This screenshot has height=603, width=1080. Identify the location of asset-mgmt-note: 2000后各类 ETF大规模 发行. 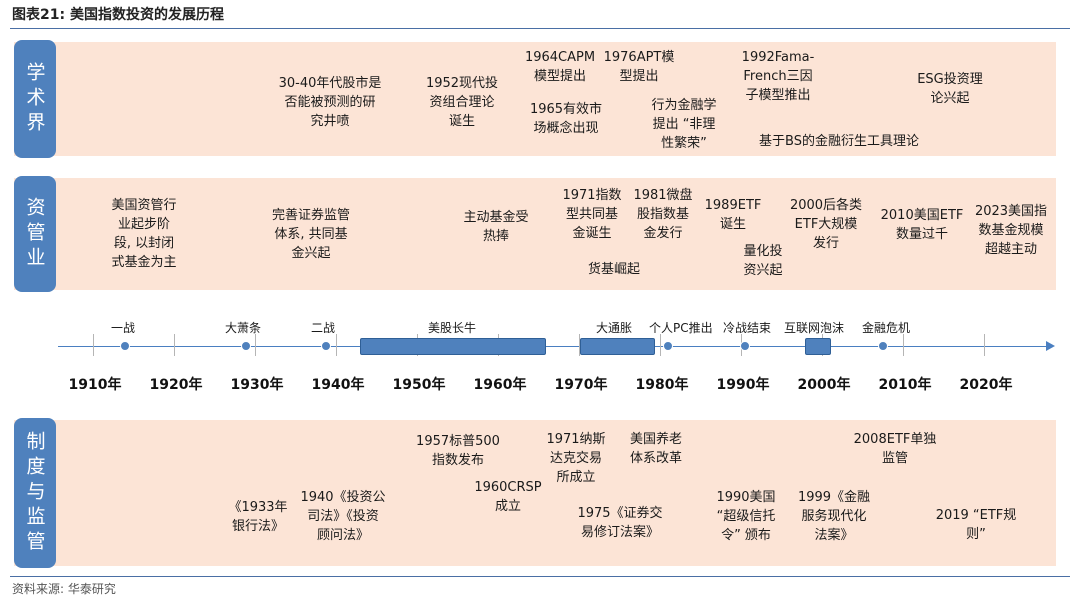
(826, 224).